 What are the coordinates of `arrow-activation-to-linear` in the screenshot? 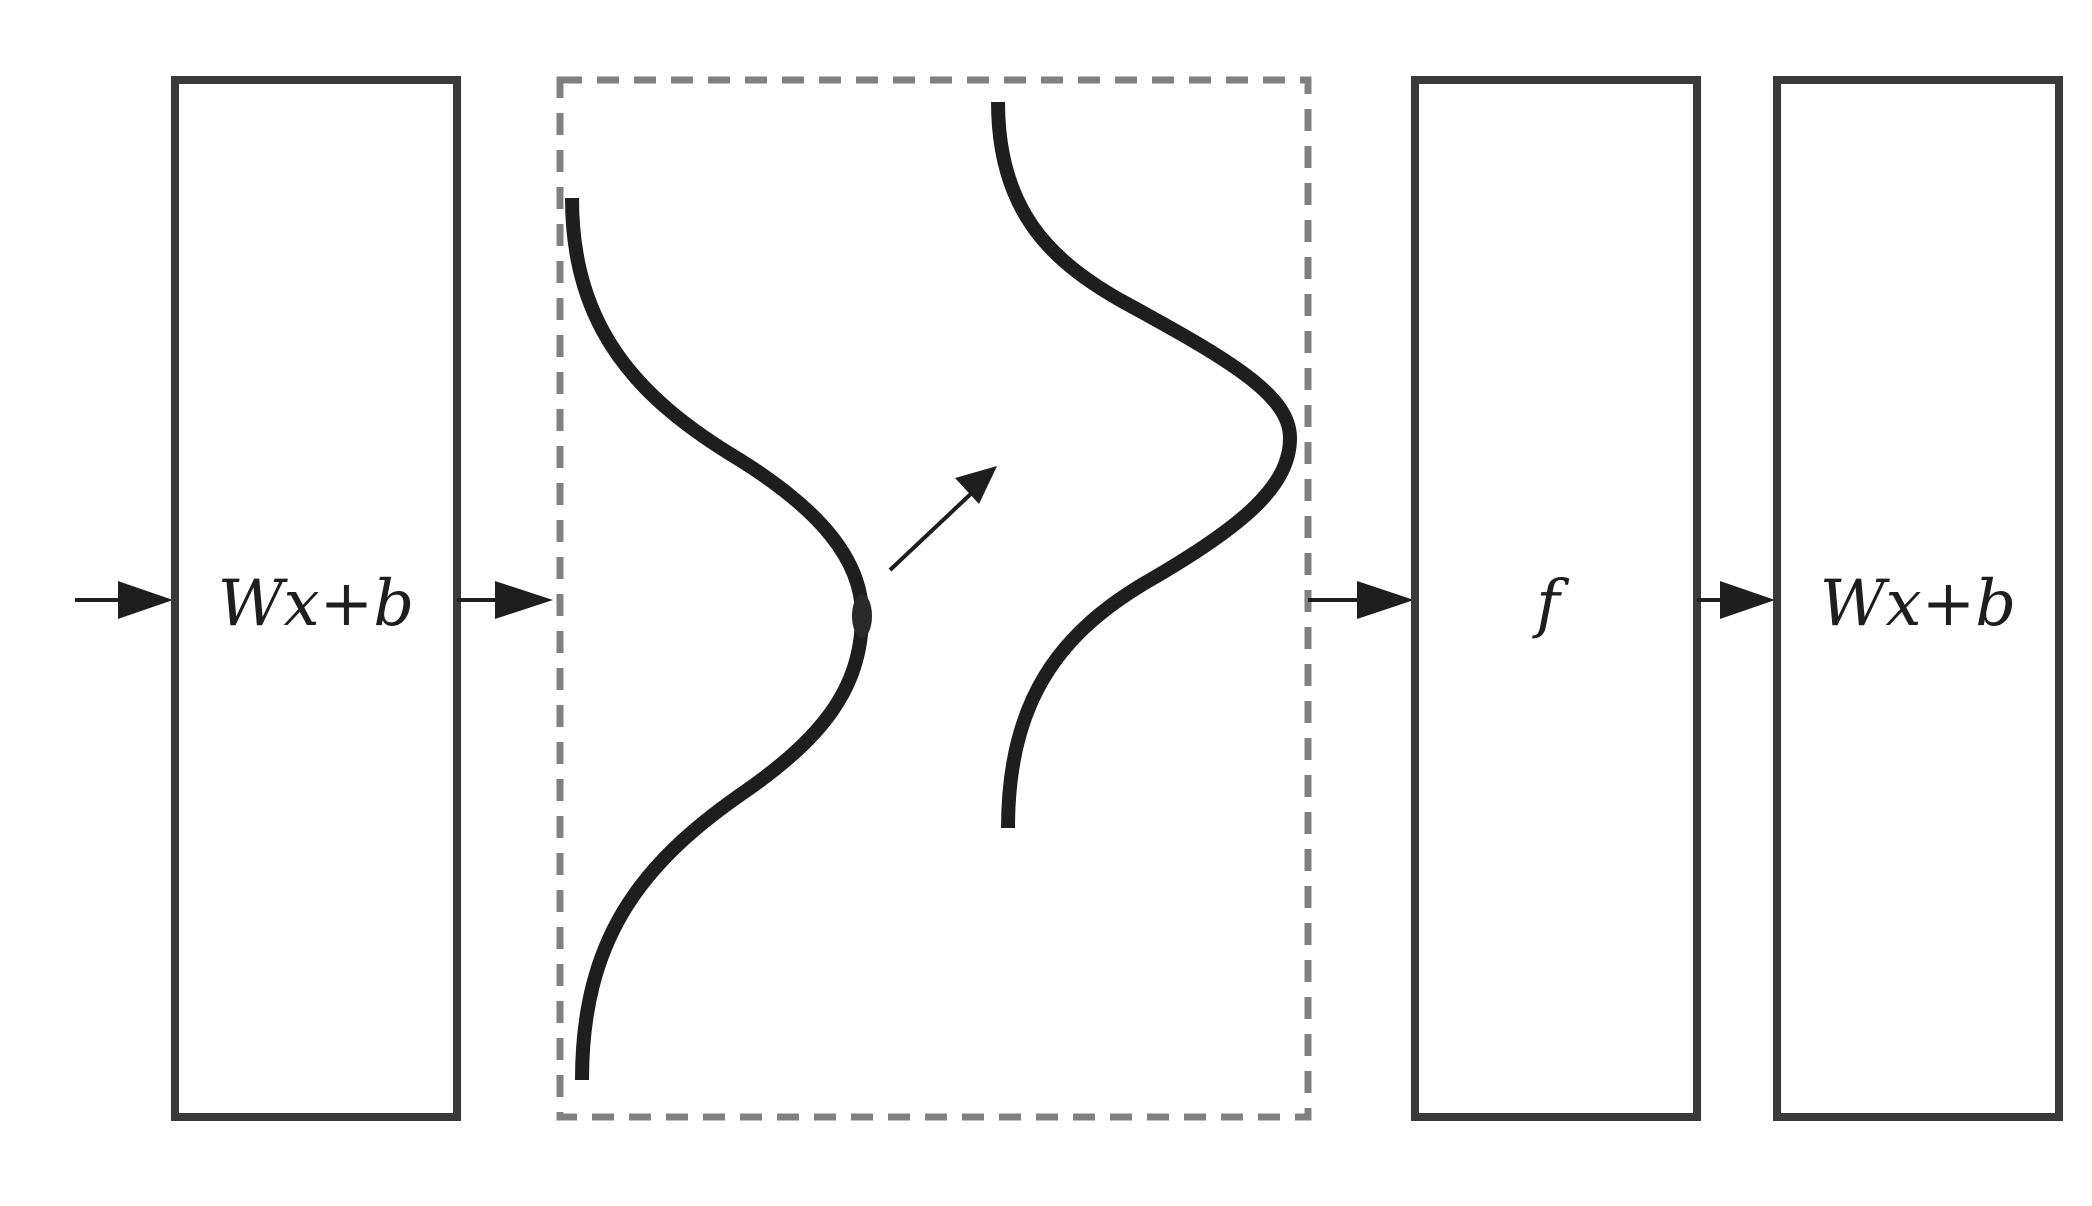 It's located at (1736, 600).